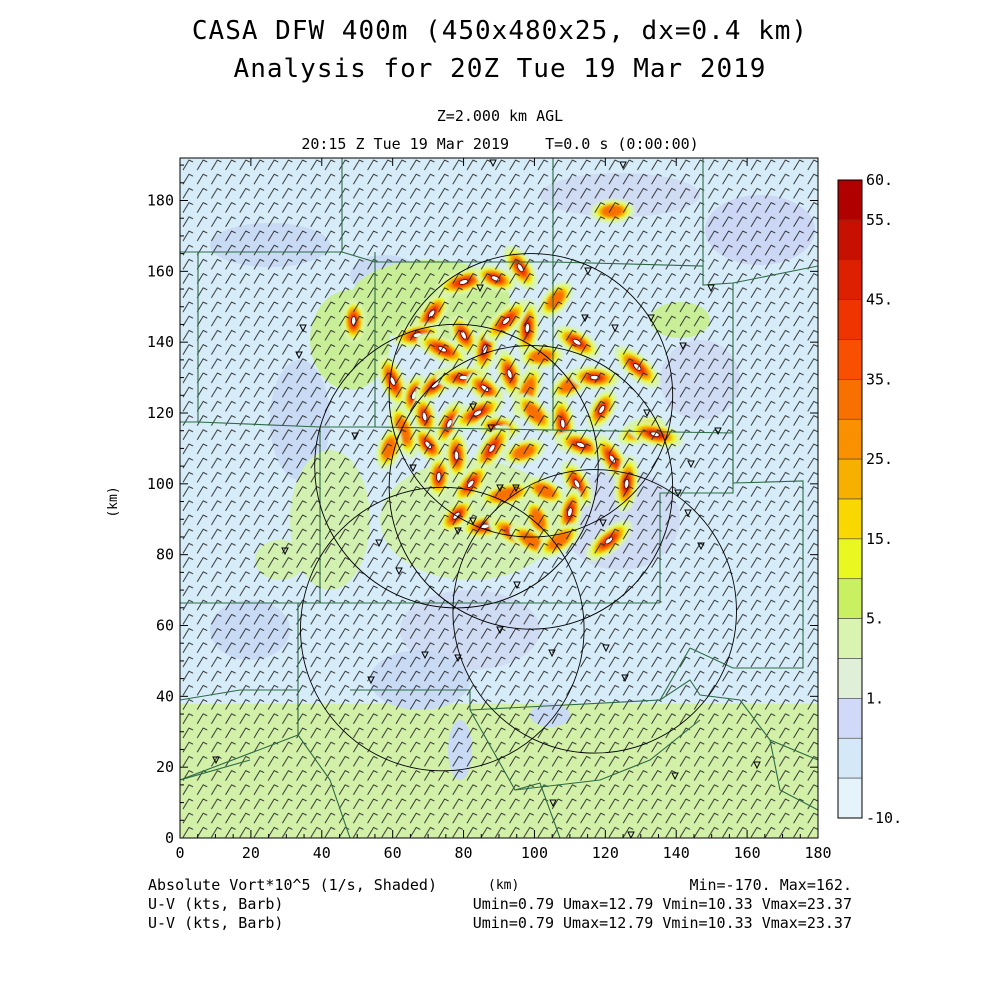 Image resolution: width=1000 pixels, height=1000 pixels. I want to click on x-tick-label: 160, so click(747, 853).